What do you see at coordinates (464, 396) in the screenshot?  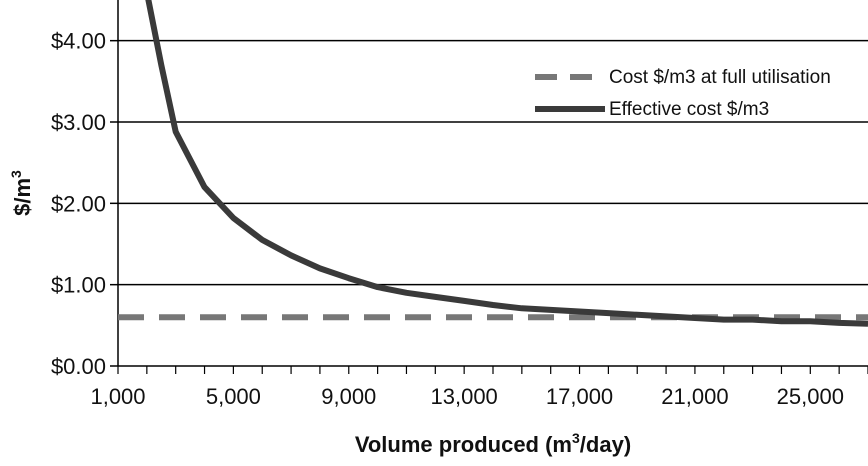 I see `x-tick-label: 13,000` at bounding box center [464, 396].